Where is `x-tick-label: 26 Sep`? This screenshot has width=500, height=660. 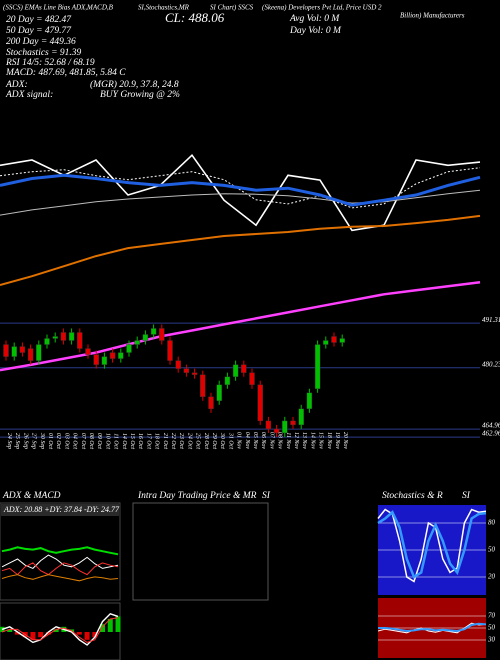 x-tick-label: 26 Sep is located at coordinates (25, 441).